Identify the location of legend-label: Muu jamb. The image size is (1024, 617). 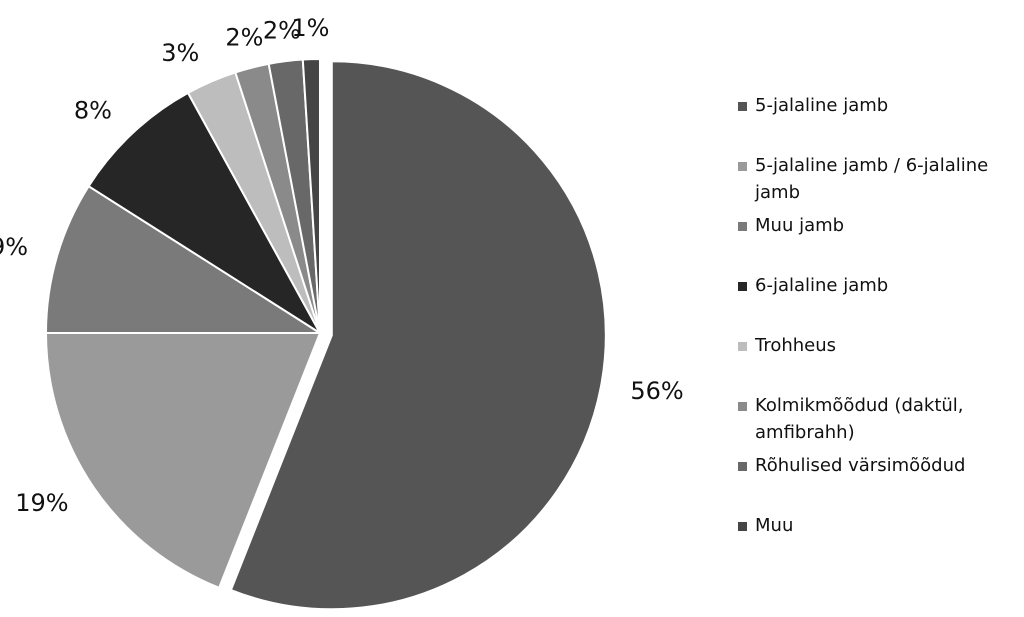
(800, 225).